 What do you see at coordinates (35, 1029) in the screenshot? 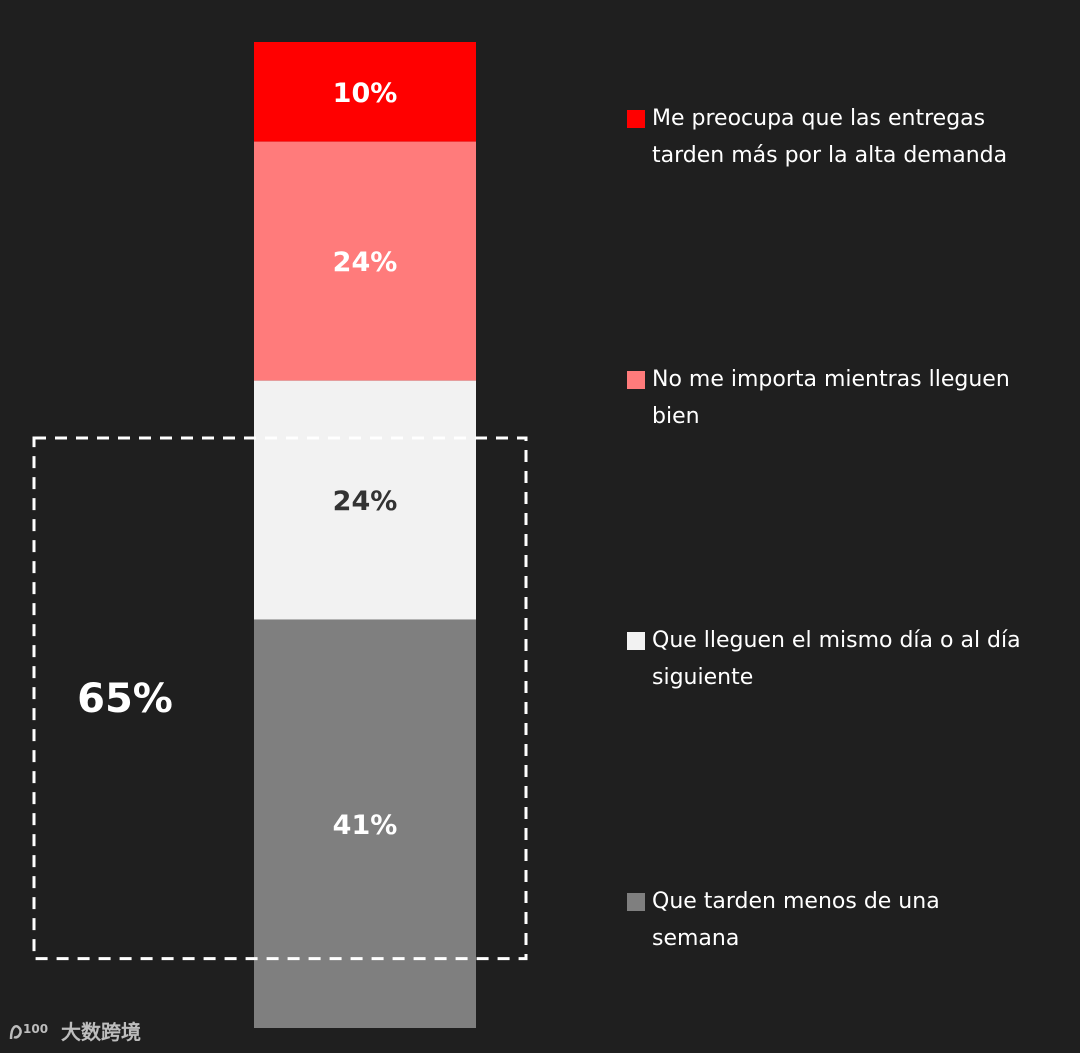
I see `watermark-logo-text: 100` at bounding box center [35, 1029].